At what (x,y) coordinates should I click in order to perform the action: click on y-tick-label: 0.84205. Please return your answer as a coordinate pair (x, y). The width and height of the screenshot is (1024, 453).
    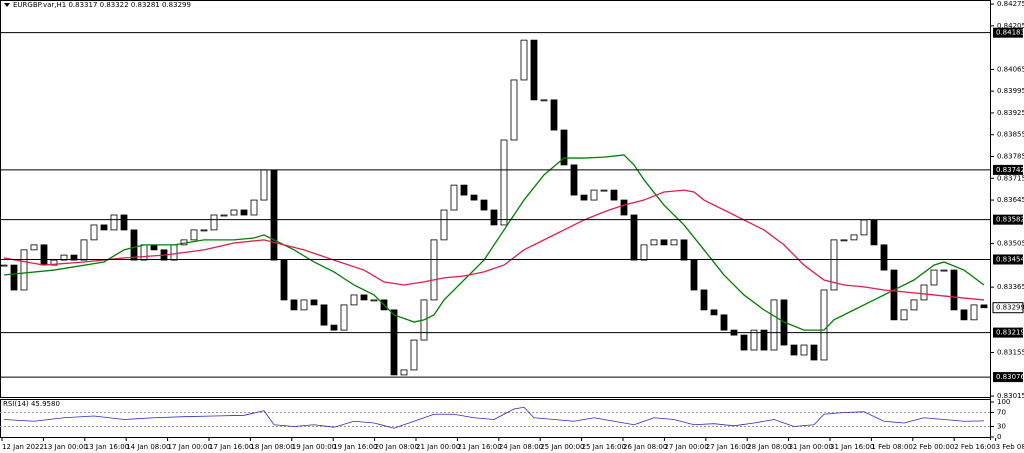
    Looking at the image, I should click on (1010, 26).